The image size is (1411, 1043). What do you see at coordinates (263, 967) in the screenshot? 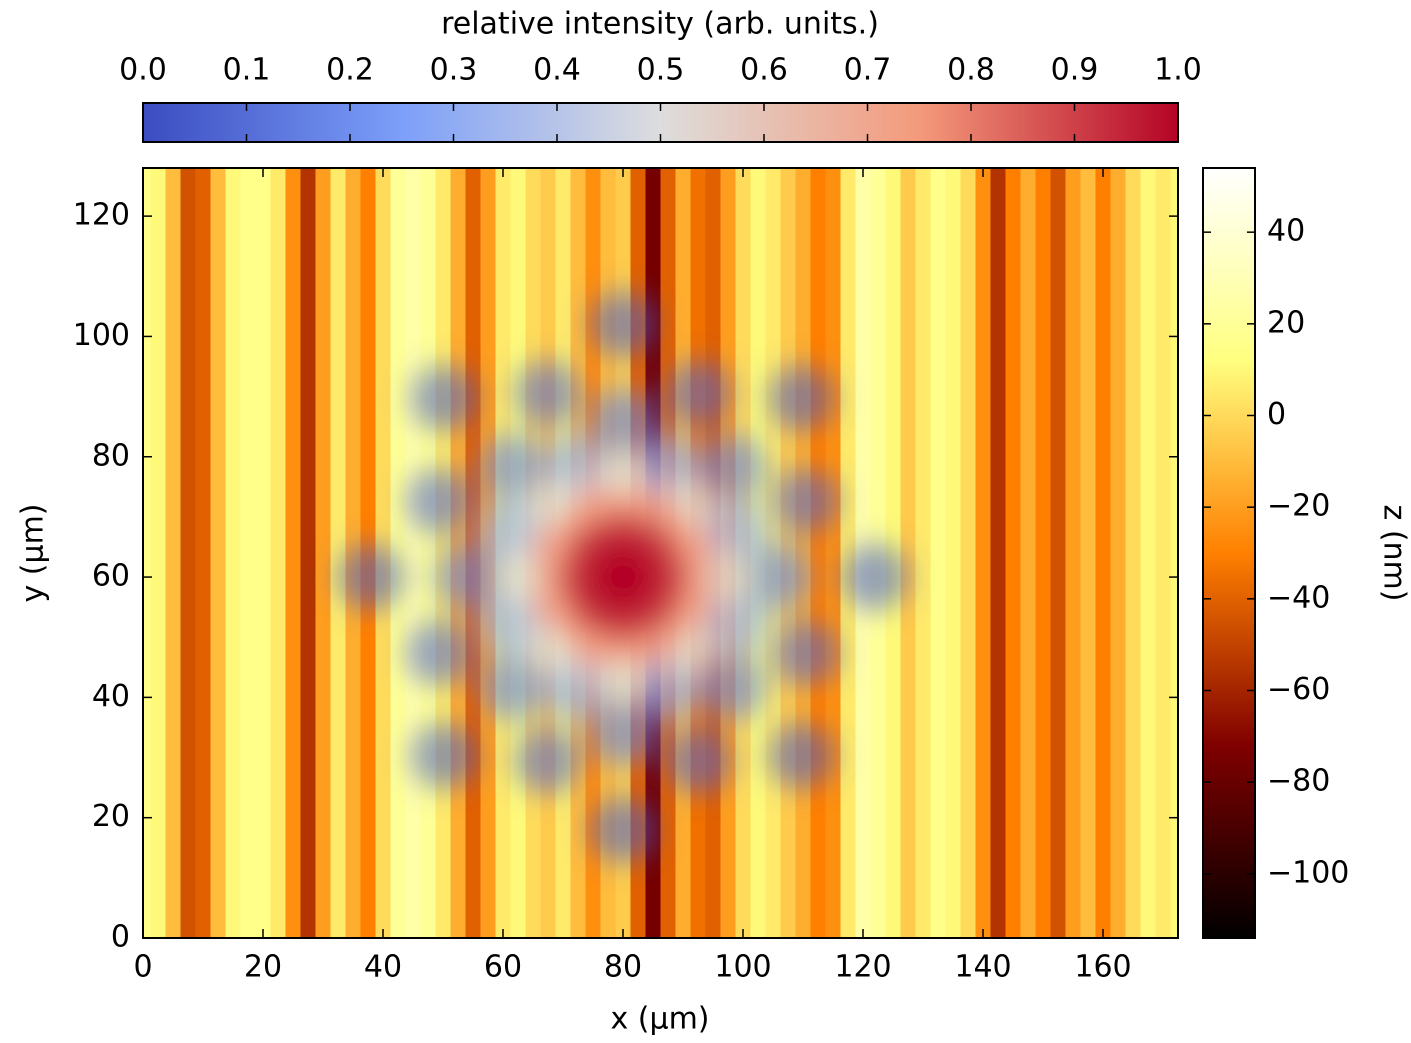
I see `x-tick-label: 20` at bounding box center [263, 967].